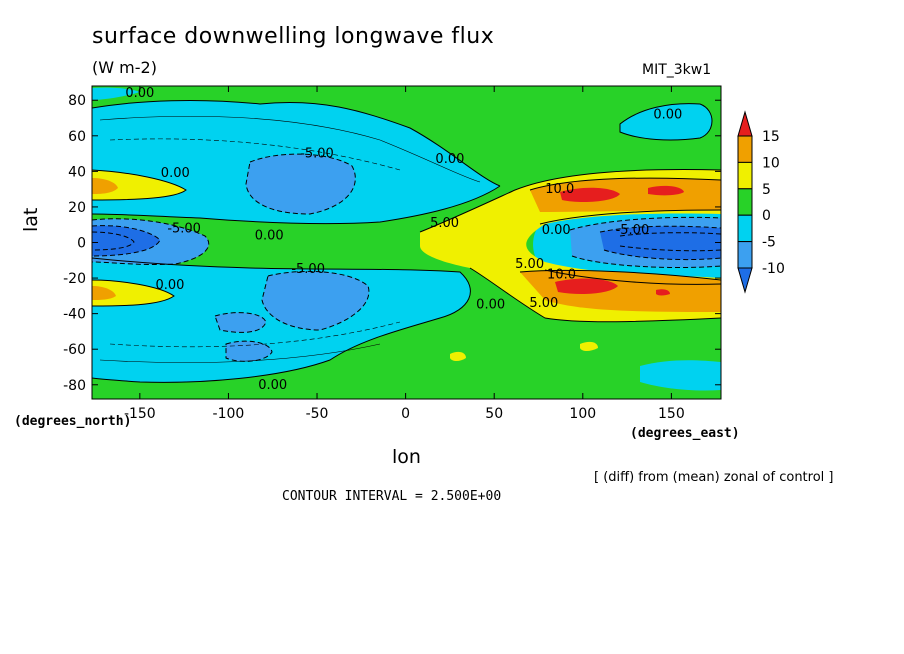 This screenshot has height=654, width=904. Describe the element at coordinates (766, 216) in the screenshot. I see `colorbar-label: 0` at that location.